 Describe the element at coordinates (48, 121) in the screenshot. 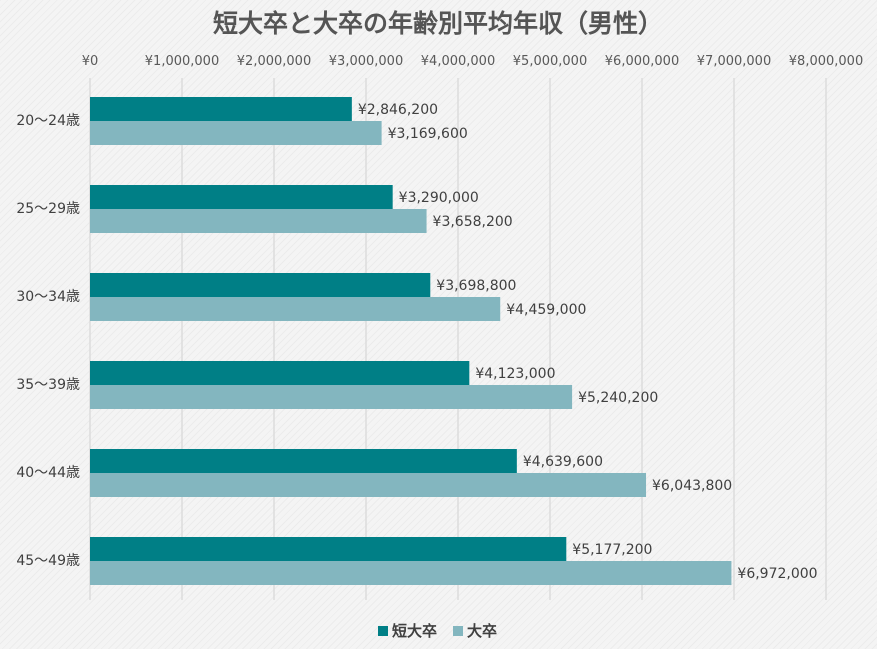

I see `y-category-label: 20〜24歳` at that location.